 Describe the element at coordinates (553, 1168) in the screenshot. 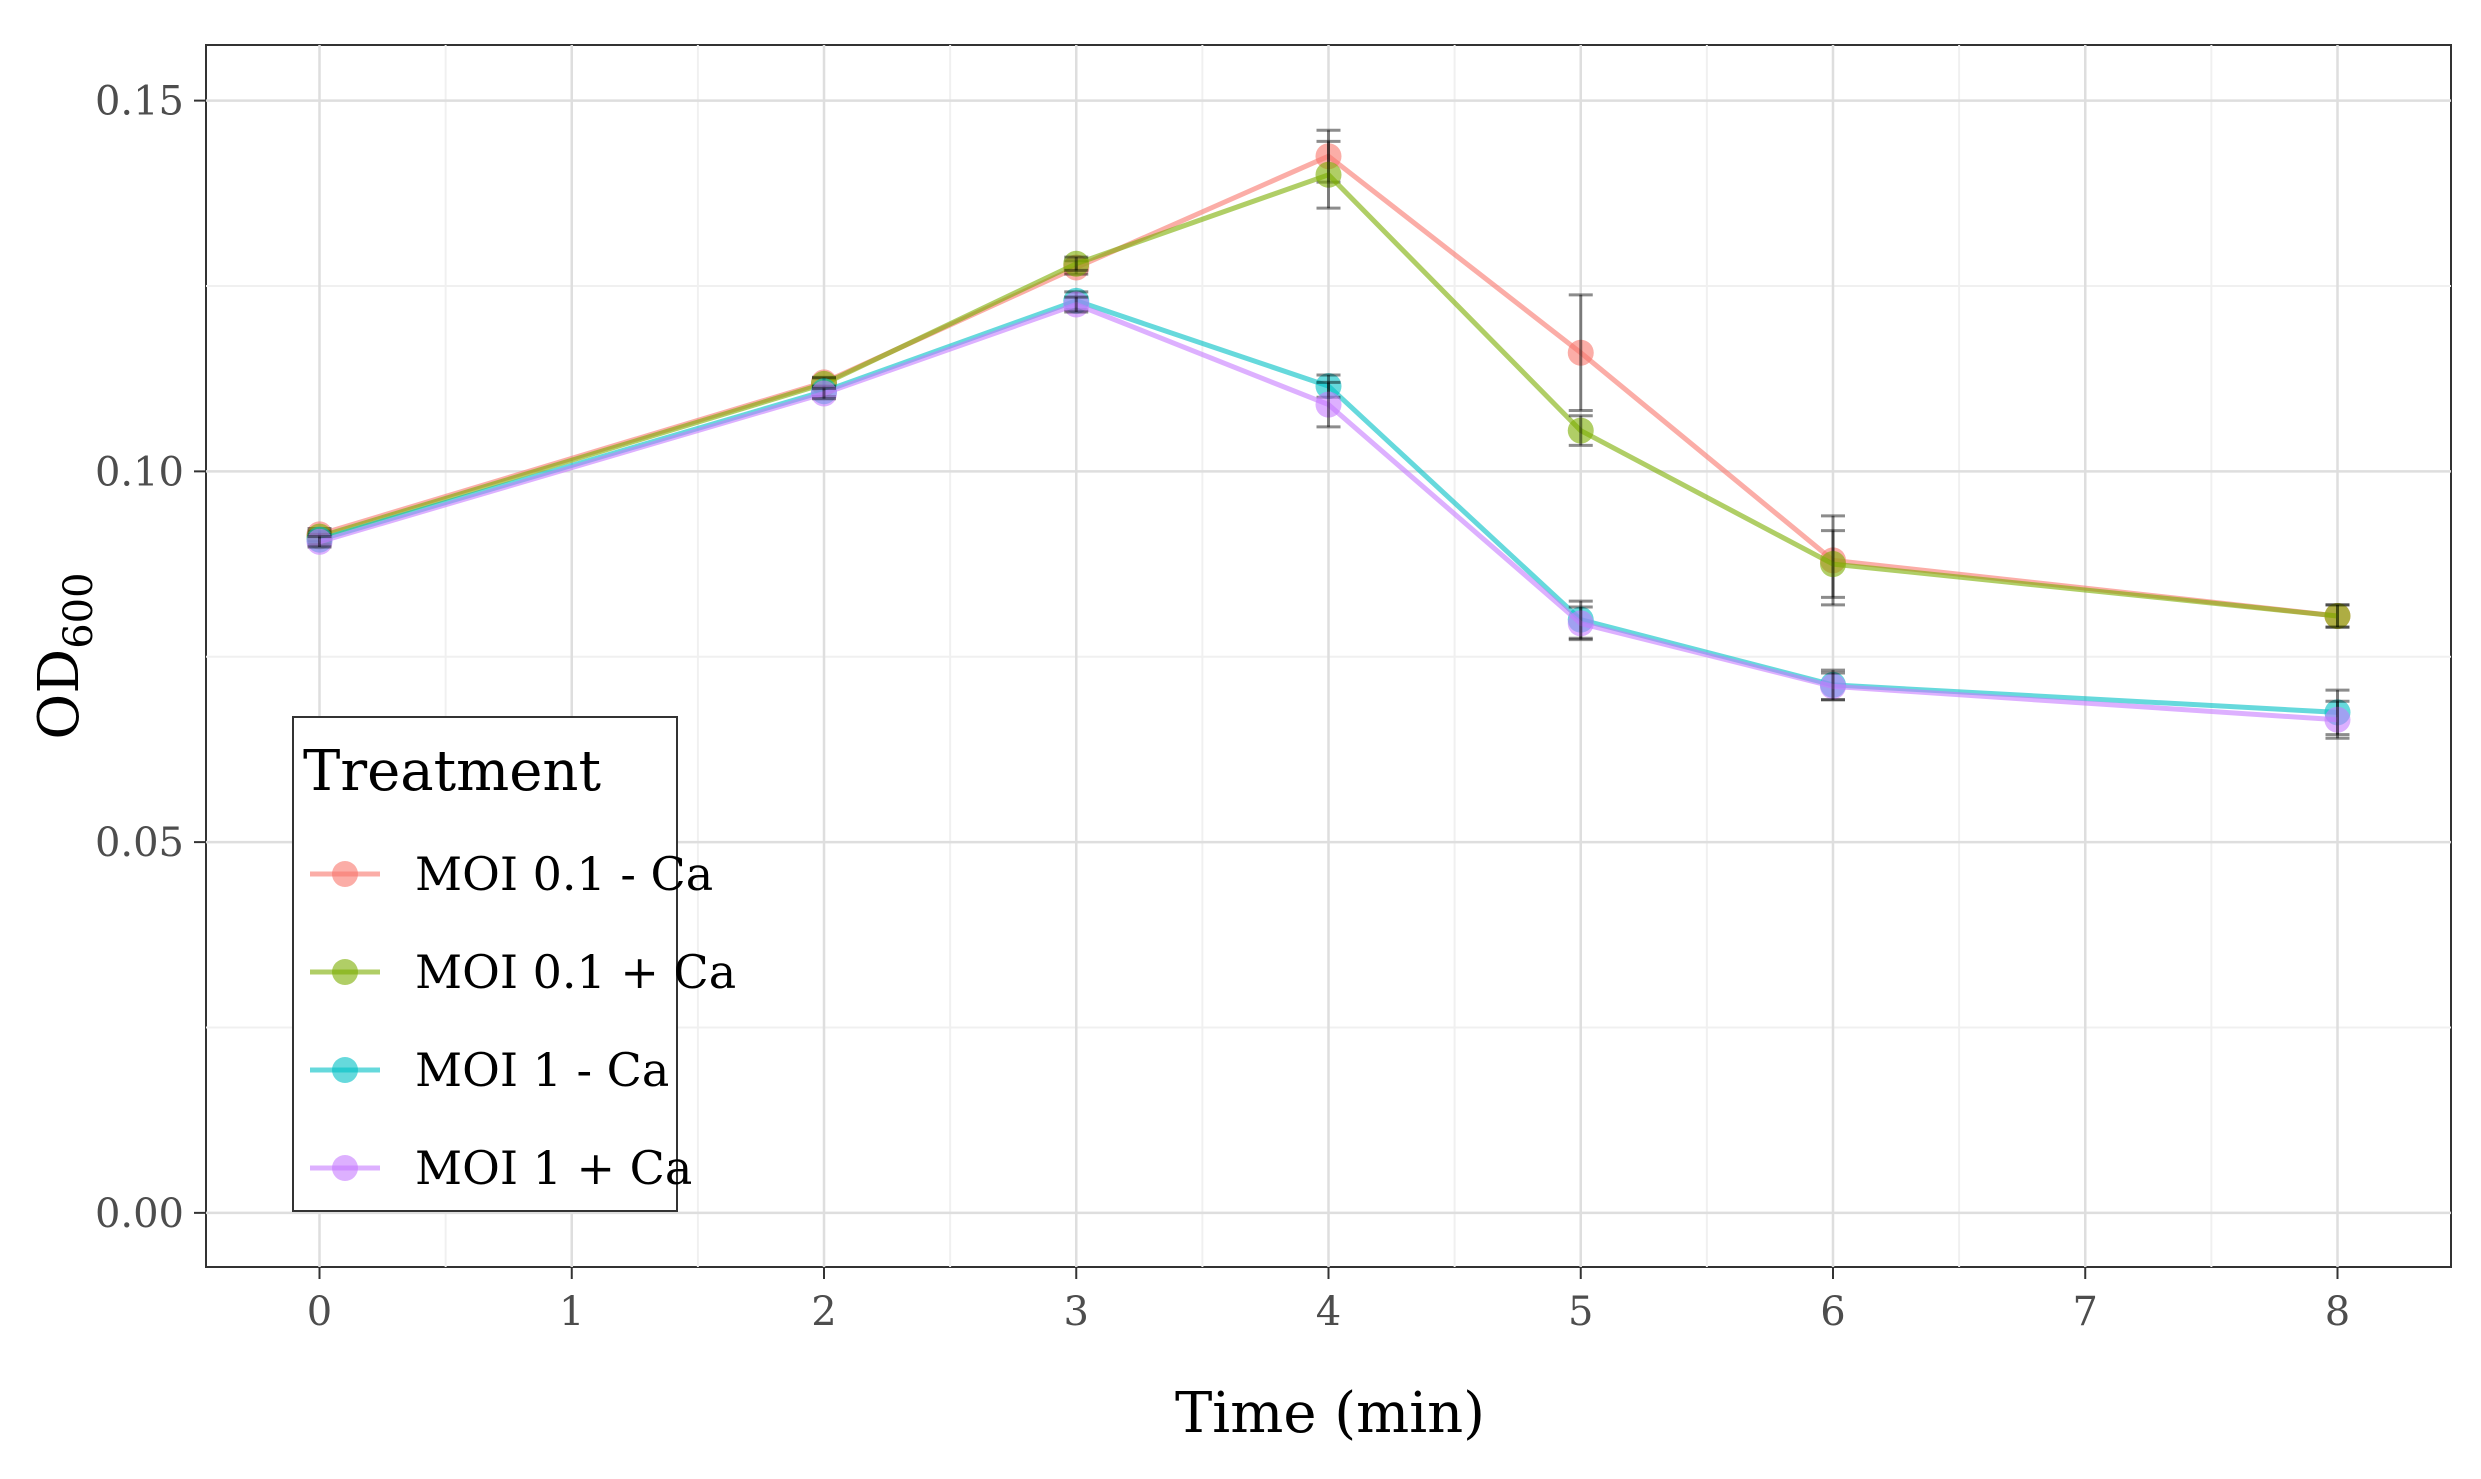

I see `legend-label: MOI 1 + Ca` at that location.